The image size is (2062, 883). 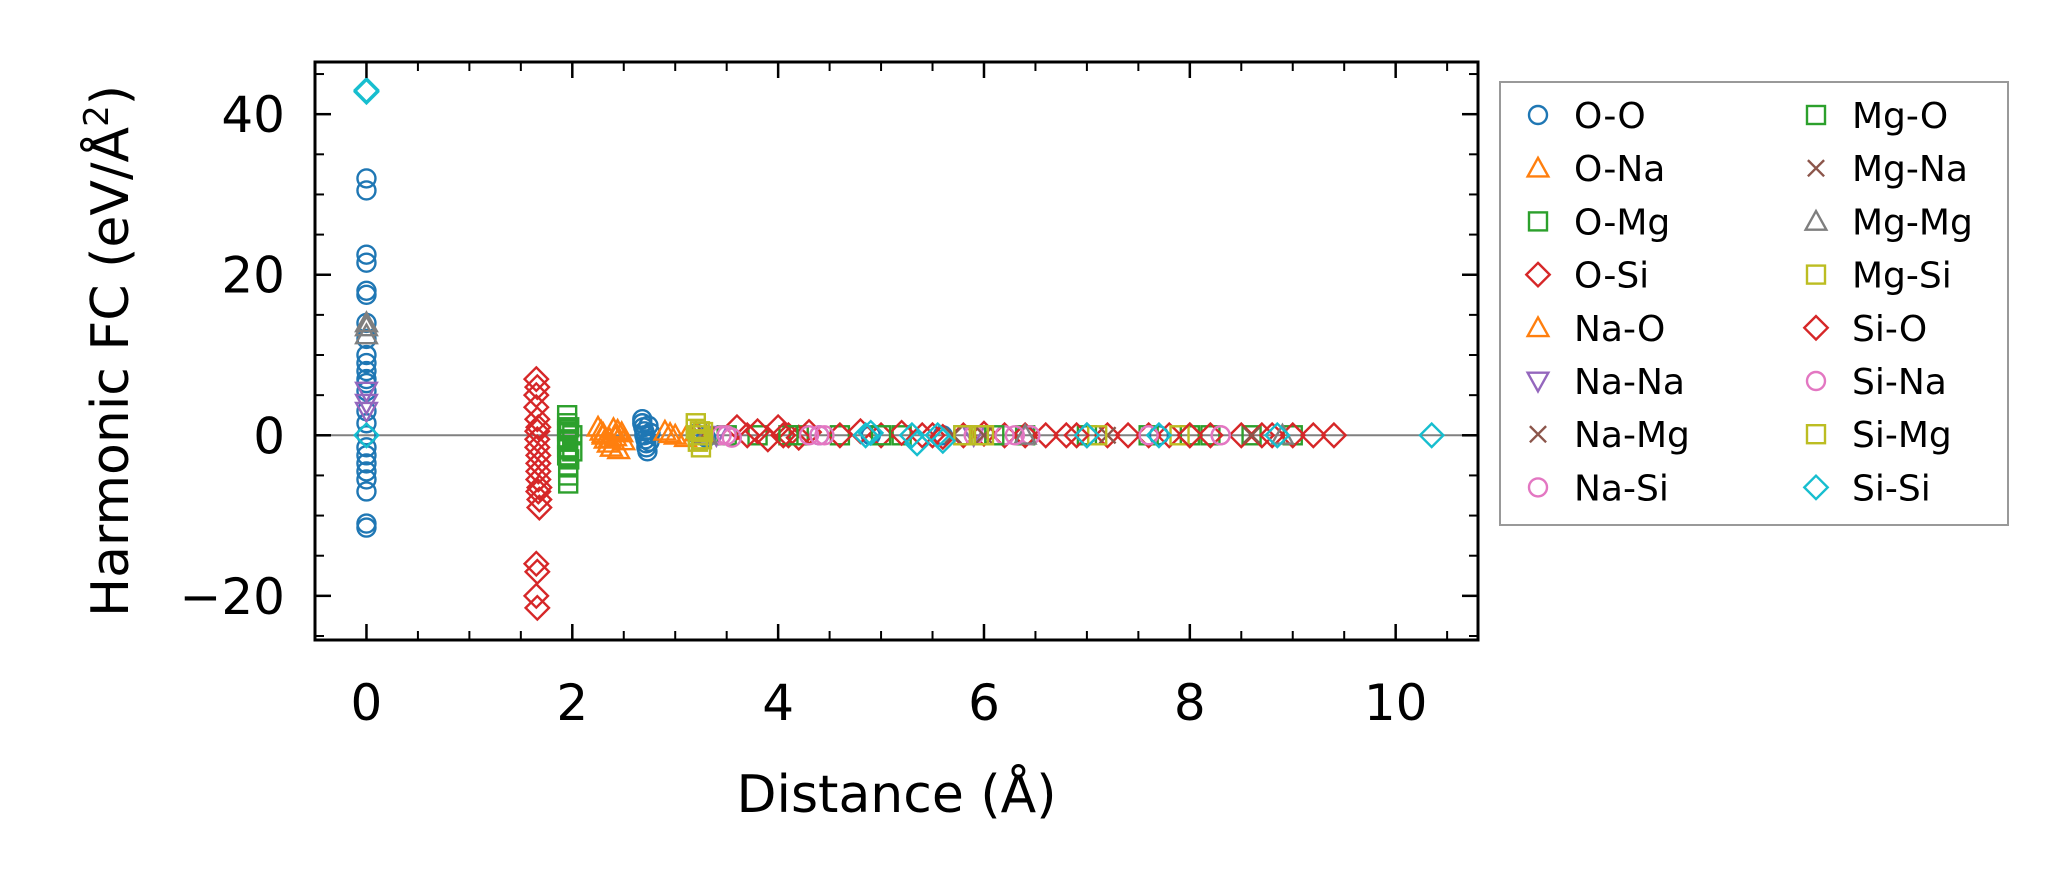 I want to click on series-si-o, so click(x=863, y=439).